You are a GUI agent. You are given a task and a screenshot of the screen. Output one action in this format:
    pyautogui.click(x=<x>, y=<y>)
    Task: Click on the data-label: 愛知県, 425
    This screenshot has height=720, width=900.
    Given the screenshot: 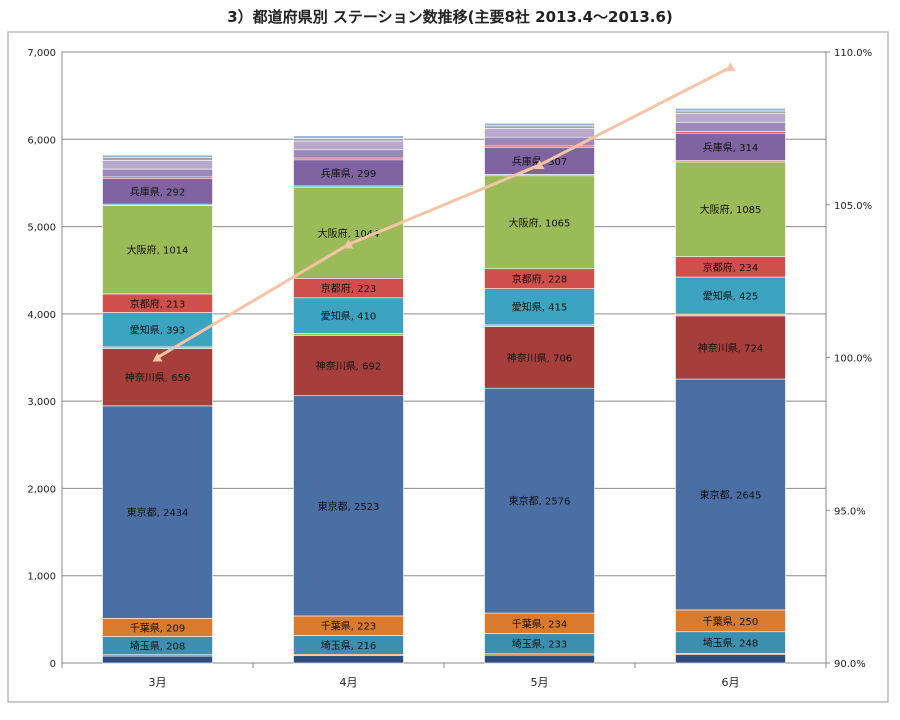 What is the action you would take?
    pyautogui.click(x=730, y=296)
    